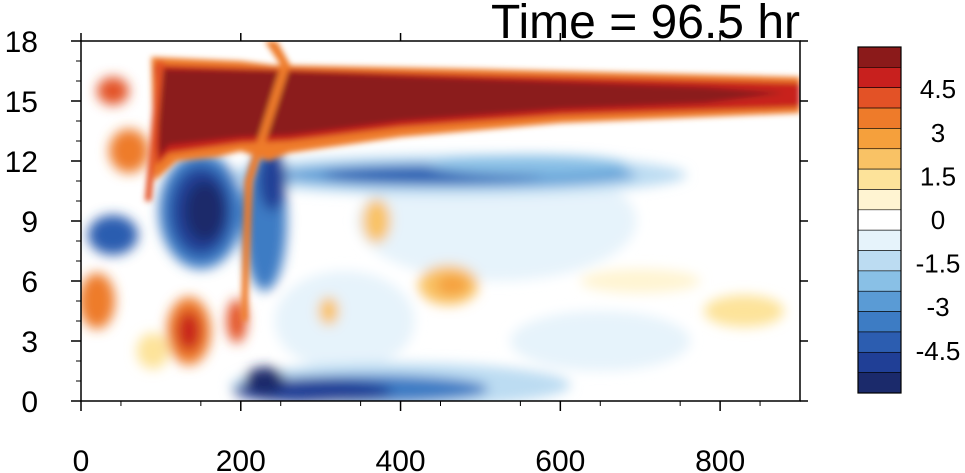 Image resolution: width=965 pixels, height=473 pixels. What do you see at coordinates (21, 42) in the screenshot?
I see `y-tick-label: 18` at bounding box center [21, 42].